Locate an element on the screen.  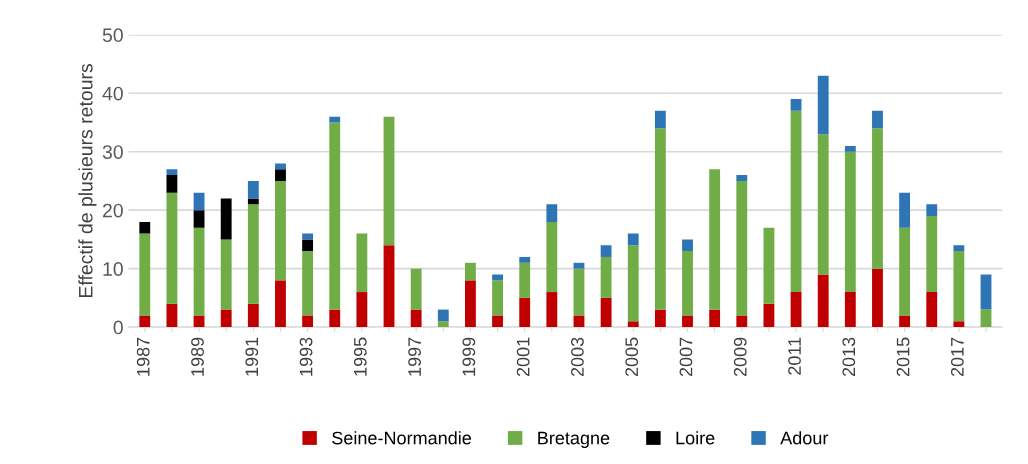
y-tick-label: 0 is located at coordinates (118, 327).